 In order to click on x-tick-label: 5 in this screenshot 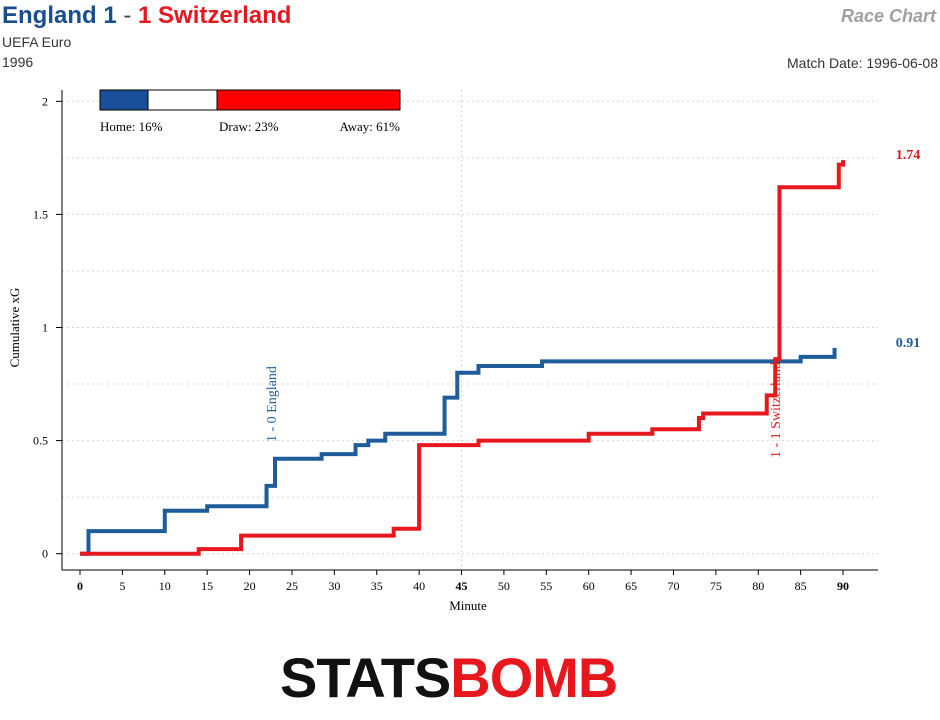, I will do `click(122, 586)`.